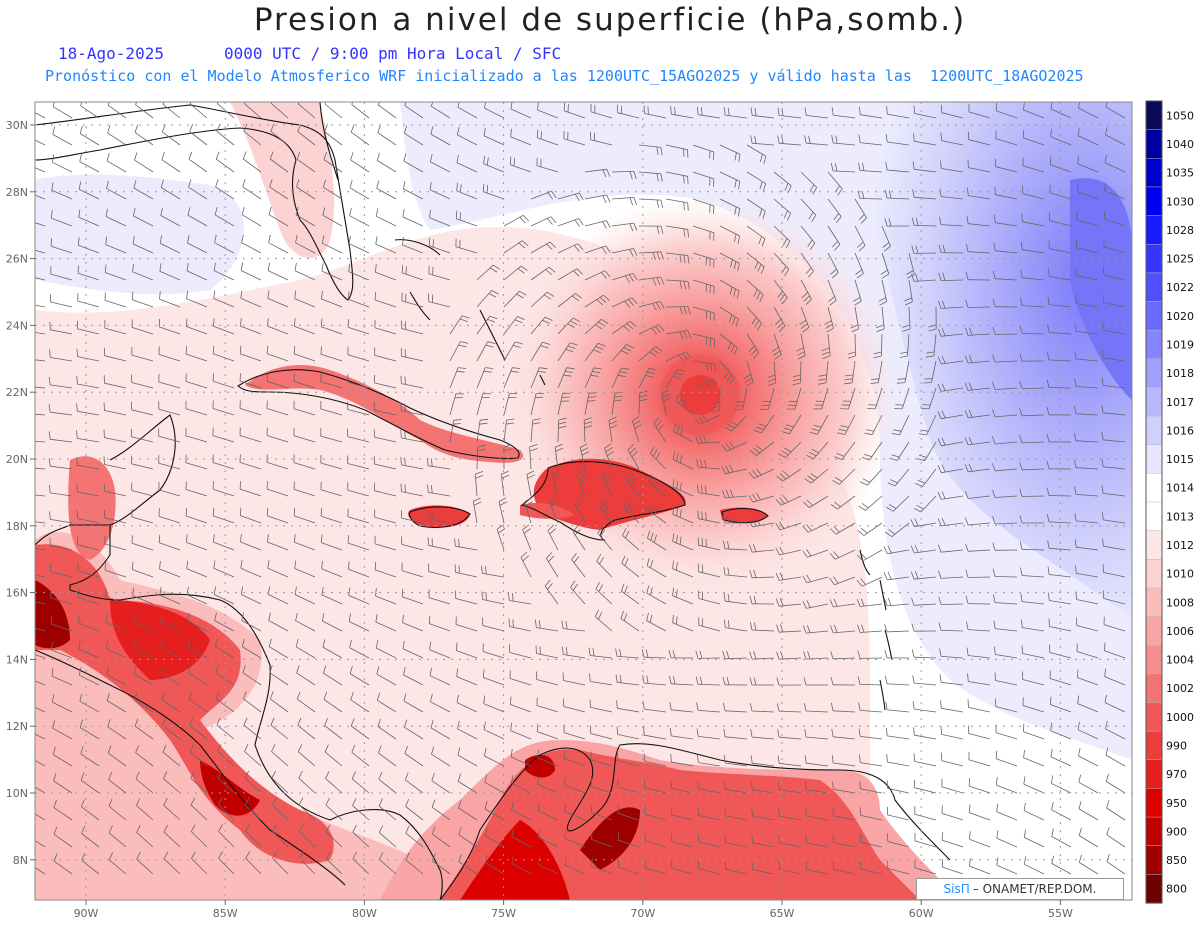 Image resolution: width=1200 pixels, height=927 pixels. I want to click on pressure-yucatan, so click(92, 508).